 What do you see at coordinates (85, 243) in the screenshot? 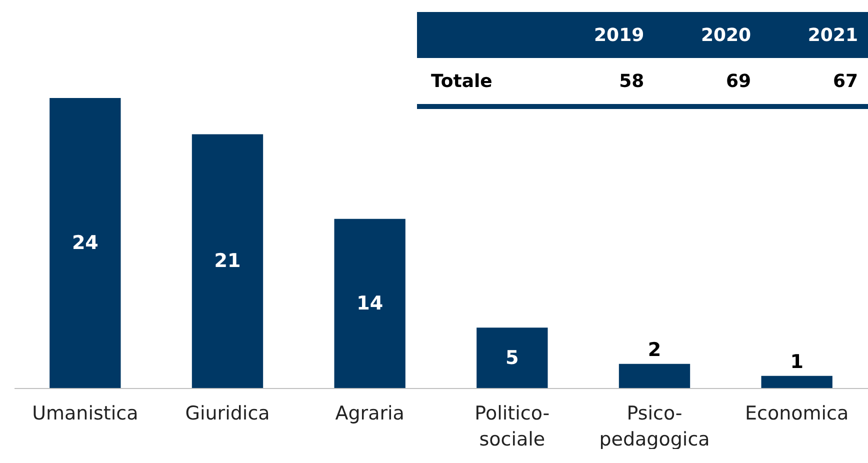
I see `data-label: 24` at bounding box center [85, 243].